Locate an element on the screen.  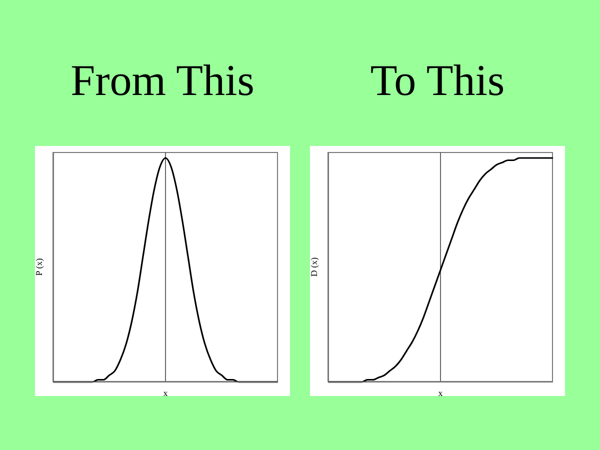
y-axis-title: P (x) is located at coordinates (39, 267).